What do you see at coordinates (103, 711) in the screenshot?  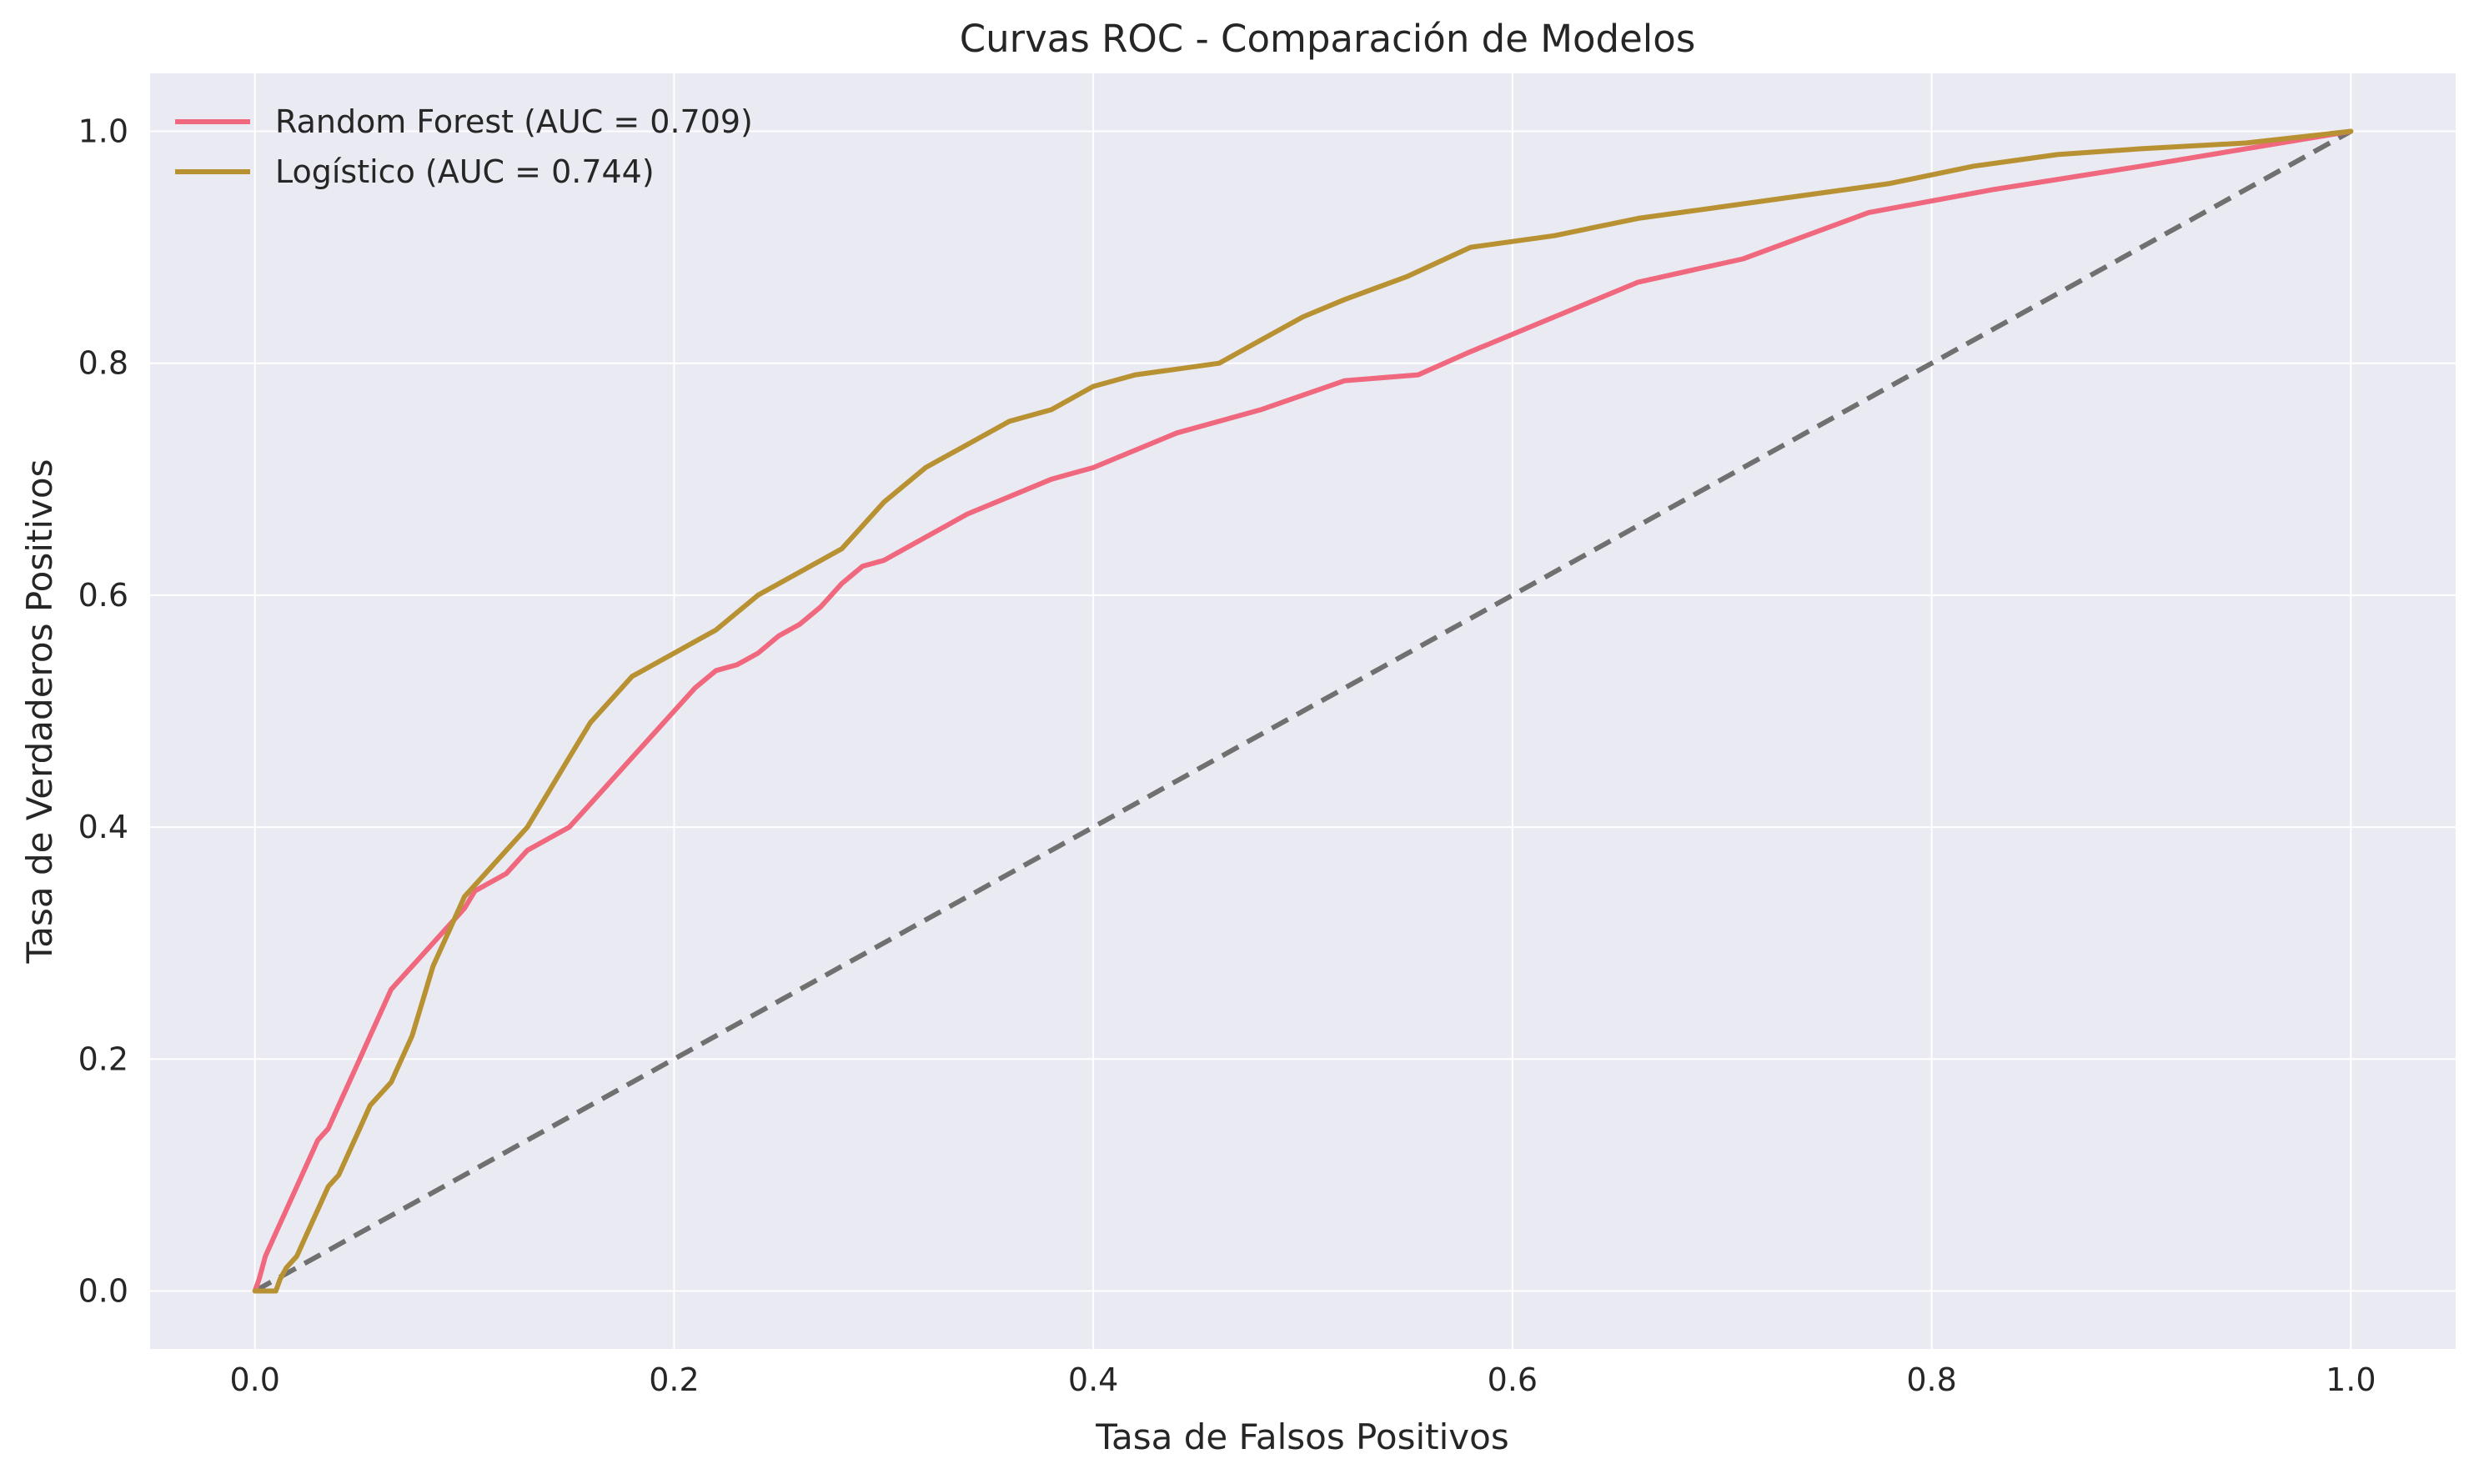 I see `y-axis-ticks: 0.0 0.2 0.4 0.6 0.8 1.0` at bounding box center [103, 711].